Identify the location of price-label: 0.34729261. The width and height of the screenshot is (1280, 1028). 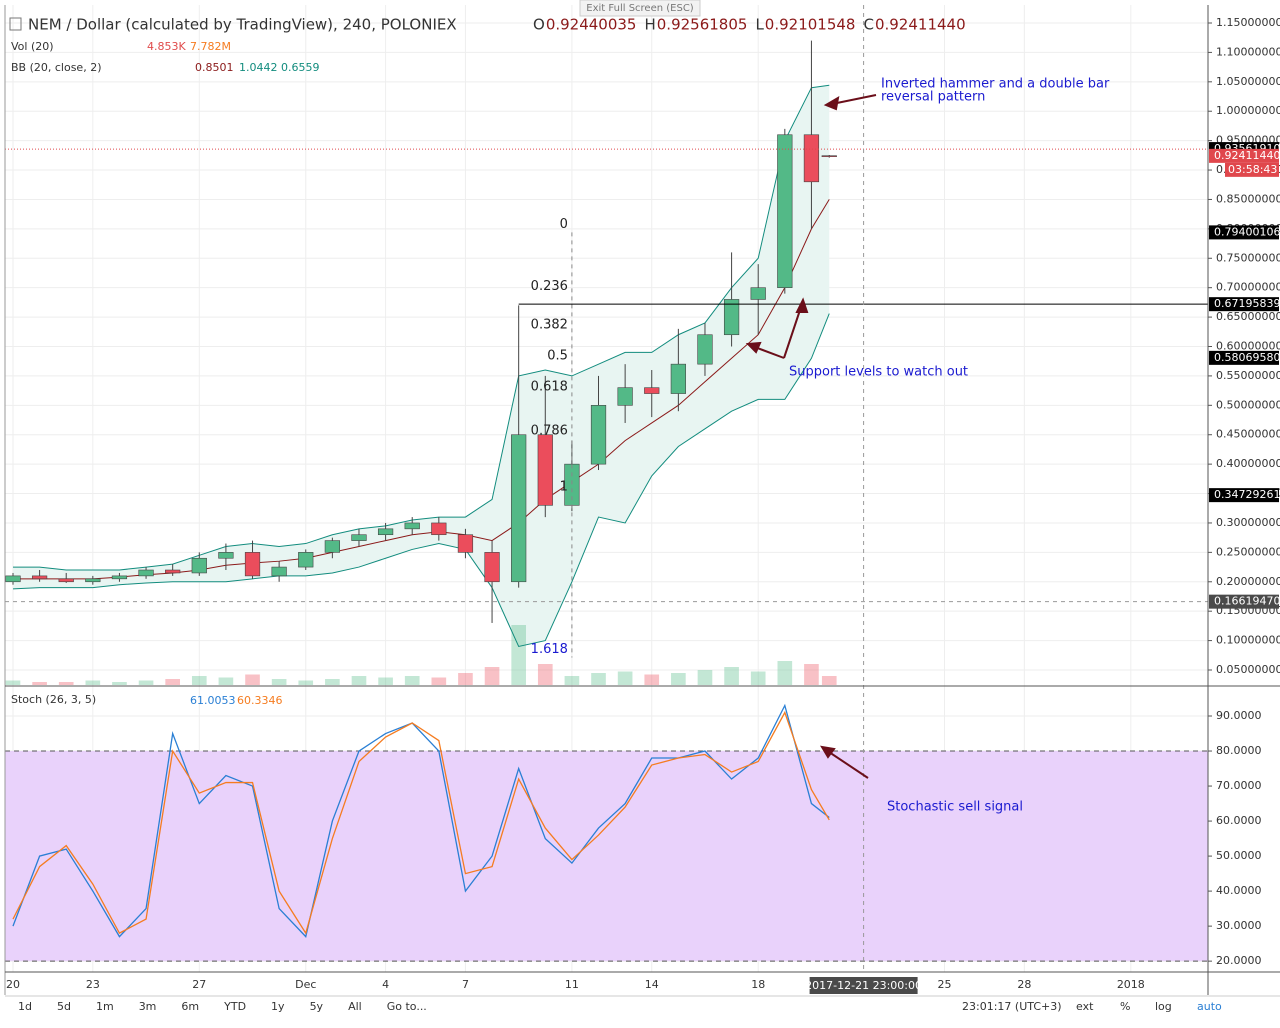
(1247, 494).